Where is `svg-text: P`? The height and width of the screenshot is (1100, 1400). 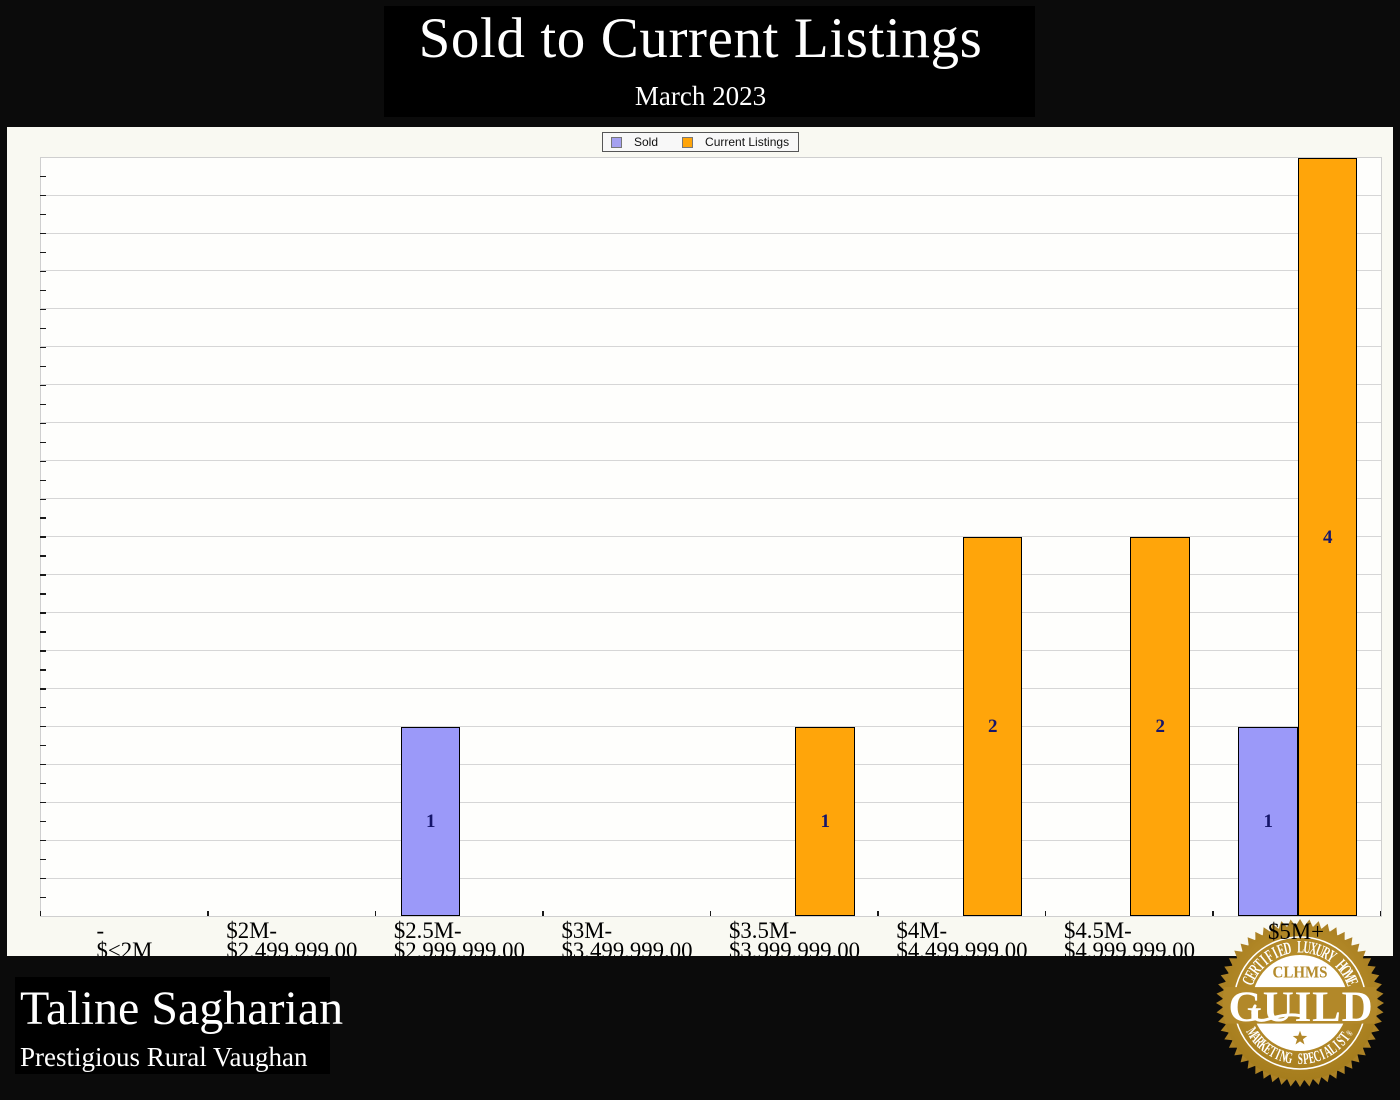
svg-text: P is located at coordinates (1306, 1057).